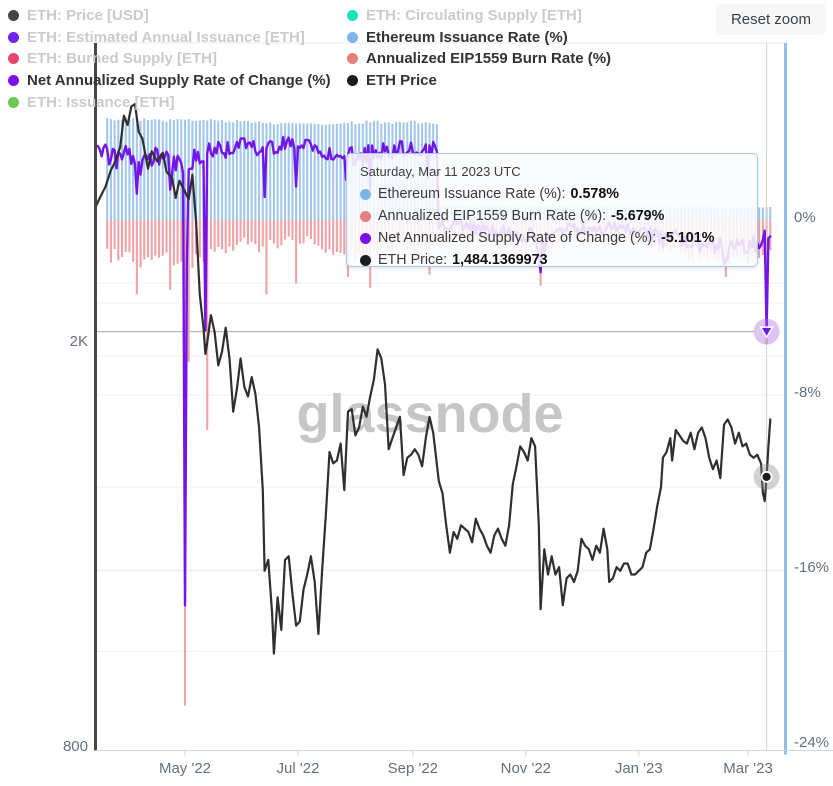 The height and width of the screenshot is (786, 833). I want to click on legend-label: ETH: Price [USD], so click(88, 16).